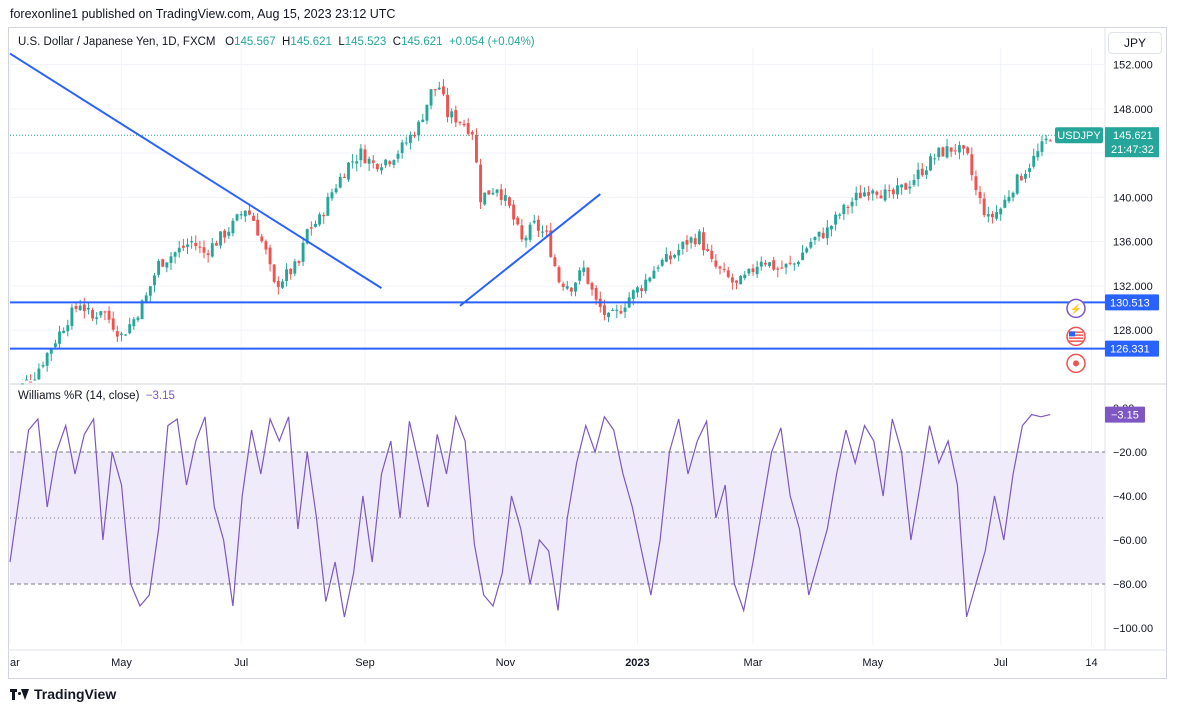 The height and width of the screenshot is (713, 1177). What do you see at coordinates (1132, 302) in the screenshot?
I see `level-price-tag` at bounding box center [1132, 302].